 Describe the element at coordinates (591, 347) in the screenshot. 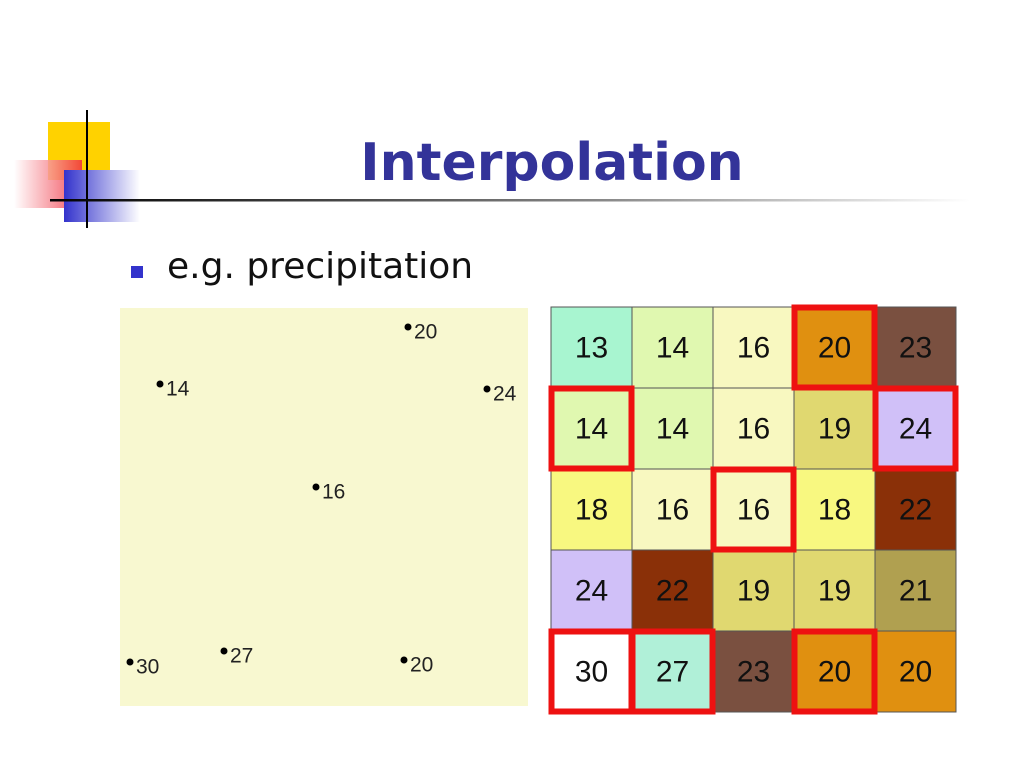

I see `cell-value: 13` at that location.